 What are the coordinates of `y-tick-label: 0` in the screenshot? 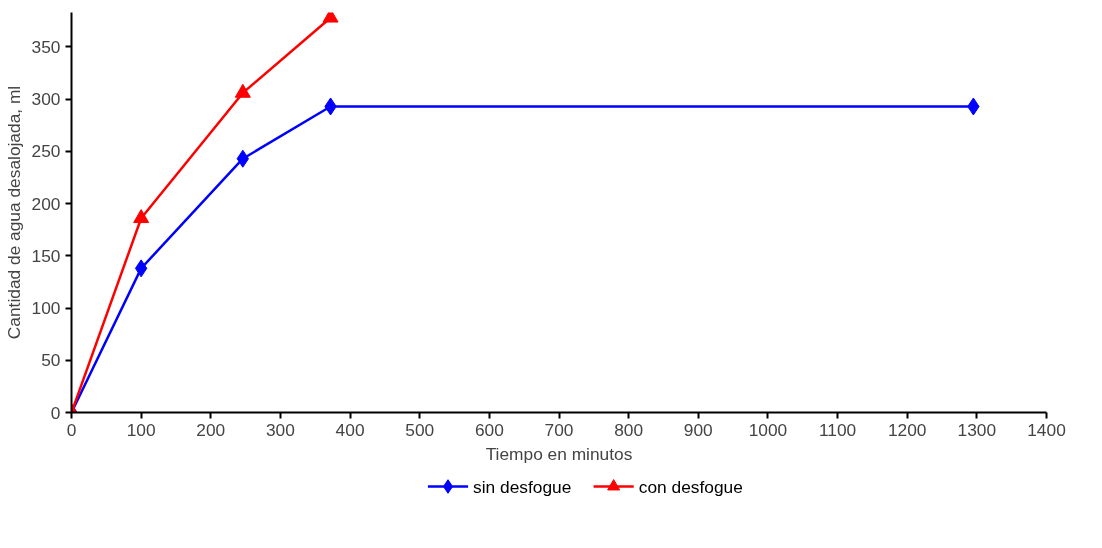 It's located at (55, 412).